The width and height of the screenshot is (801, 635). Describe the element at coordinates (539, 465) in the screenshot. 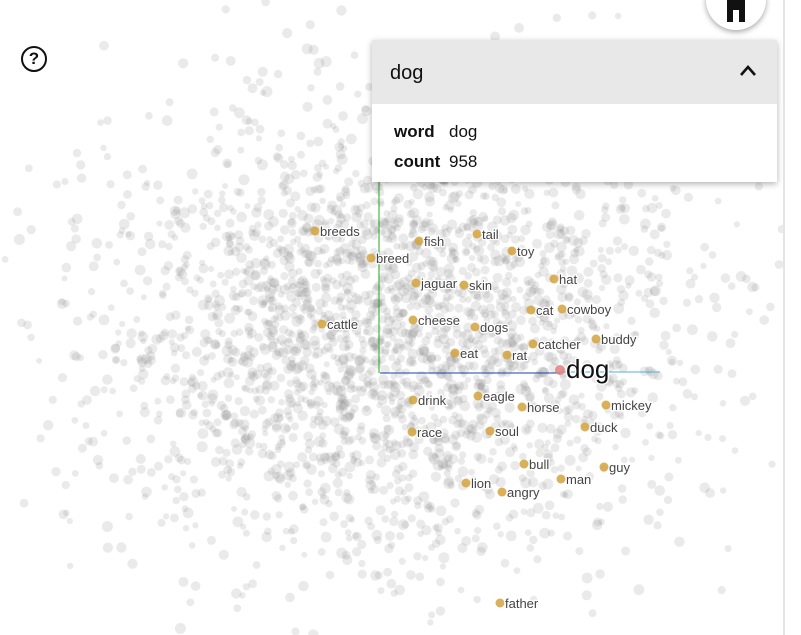

I see `neighbor-label: bull` at that location.